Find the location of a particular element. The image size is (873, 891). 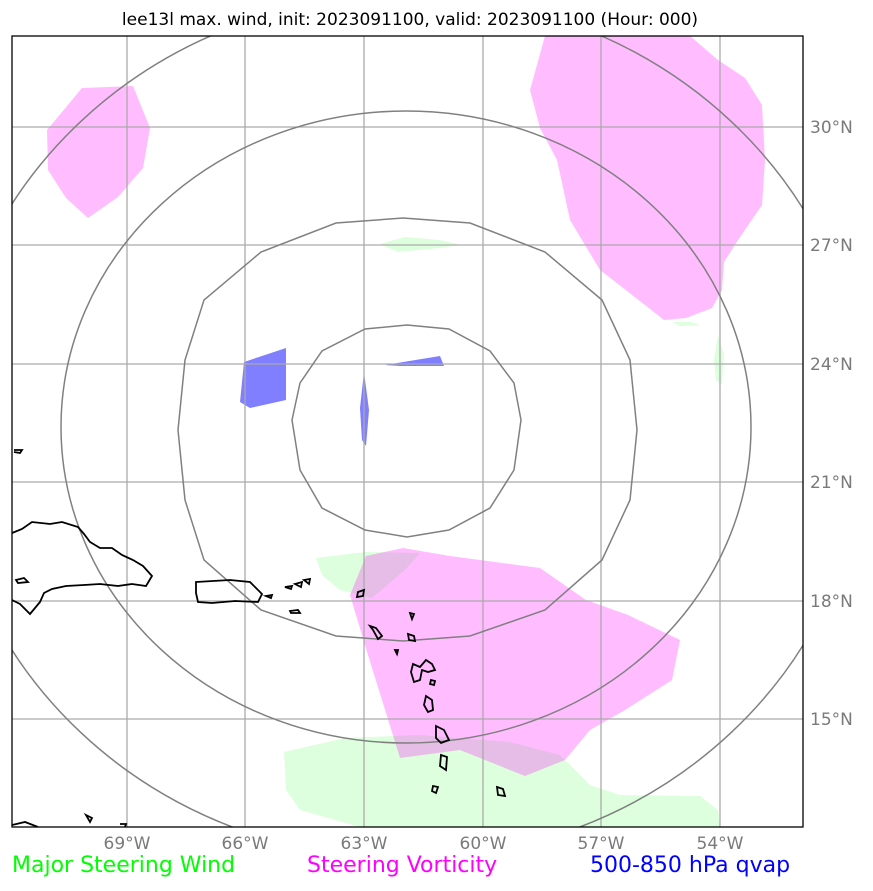

dominica-coast is located at coordinates (428, 704).